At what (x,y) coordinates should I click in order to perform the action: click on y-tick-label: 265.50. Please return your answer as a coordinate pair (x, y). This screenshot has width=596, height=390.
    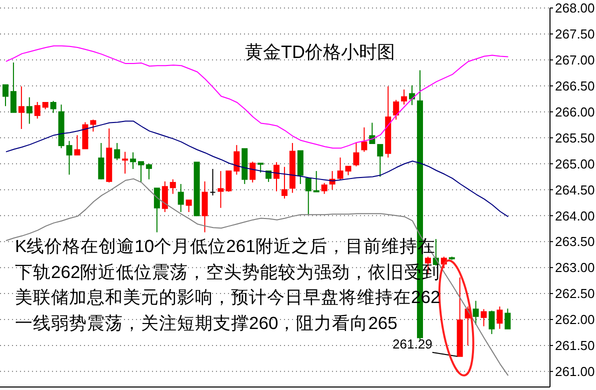
    Looking at the image, I should click on (575, 138).